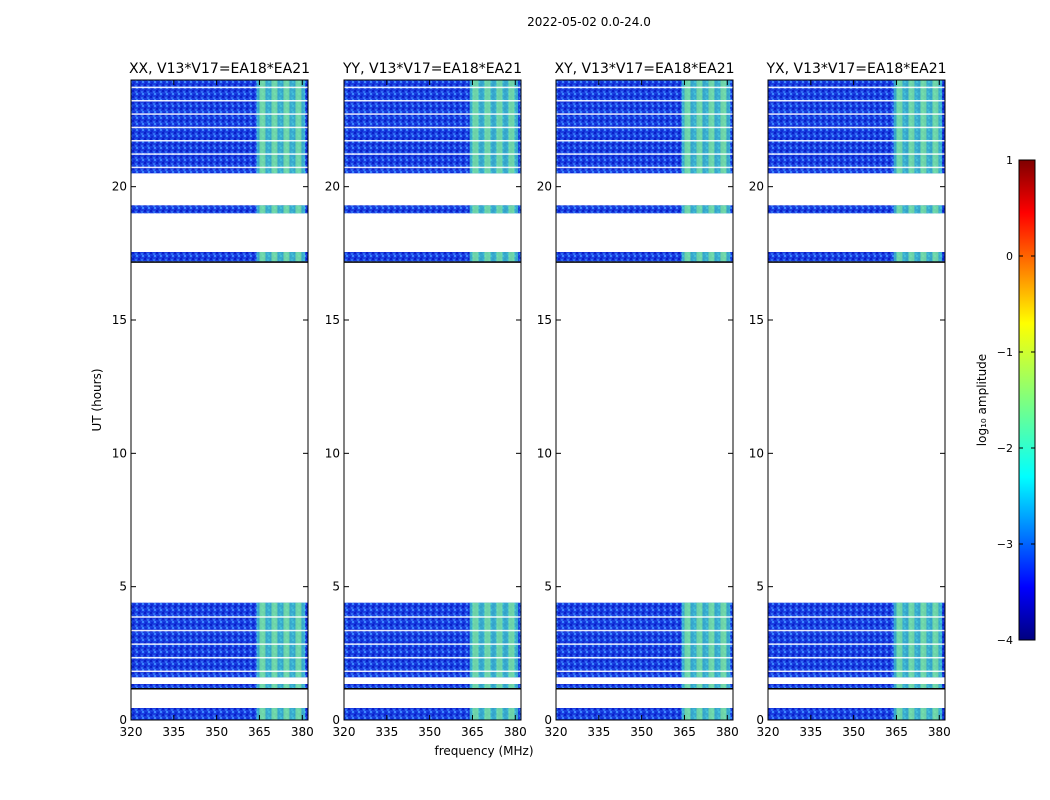  I want to click on y-axis-label: UT (hours), so click(97, 399).